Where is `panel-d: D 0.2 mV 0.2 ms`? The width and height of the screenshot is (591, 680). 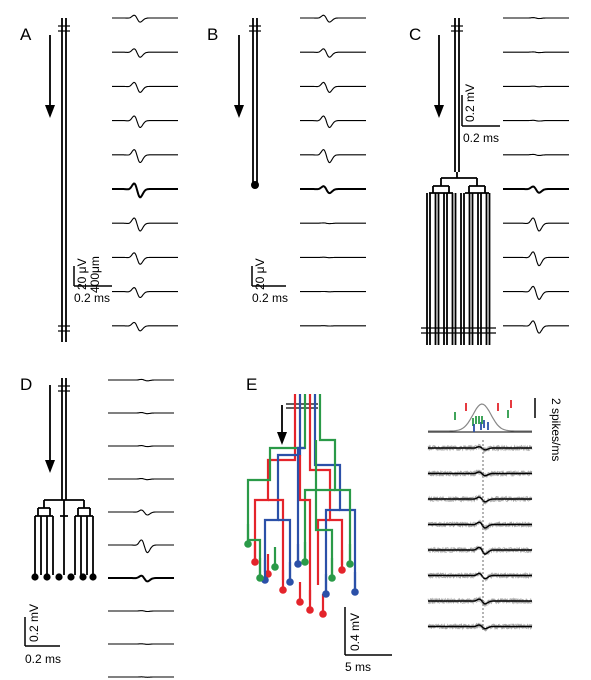
panel-d: D 0.2 mV 0.2 ms is located at coordinates (97, 526).